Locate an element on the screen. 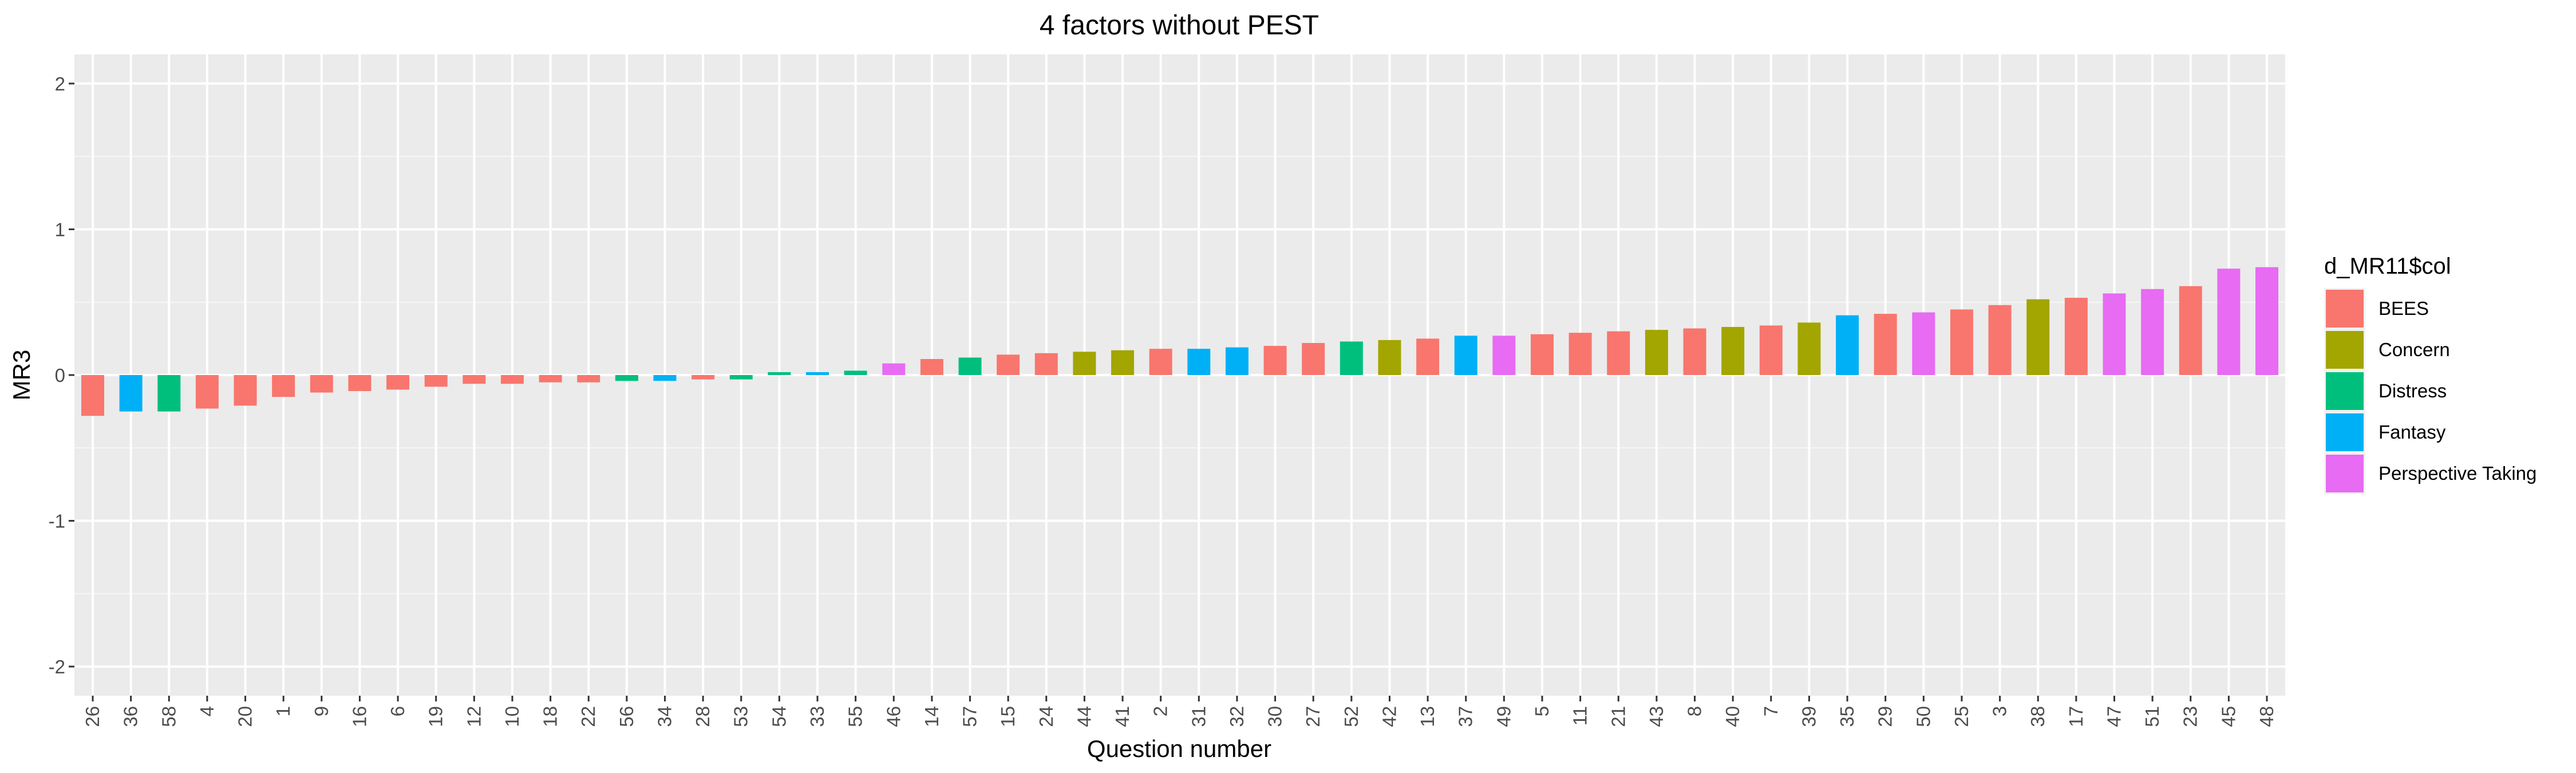 This screenshot has height=773, width=2576. legend-label: Fantasy is located at coordinates (2412, 432).